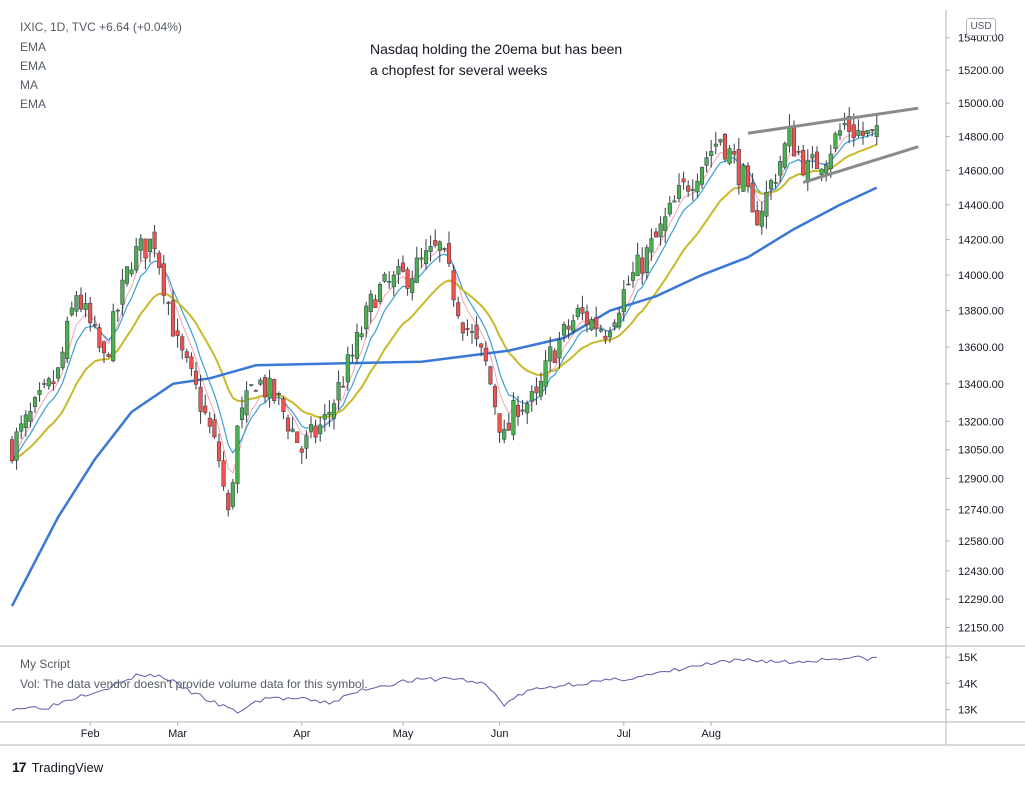 This screenshot has height=785, width=1025. I want to click on currency-badge: USD, so click(981, 27).